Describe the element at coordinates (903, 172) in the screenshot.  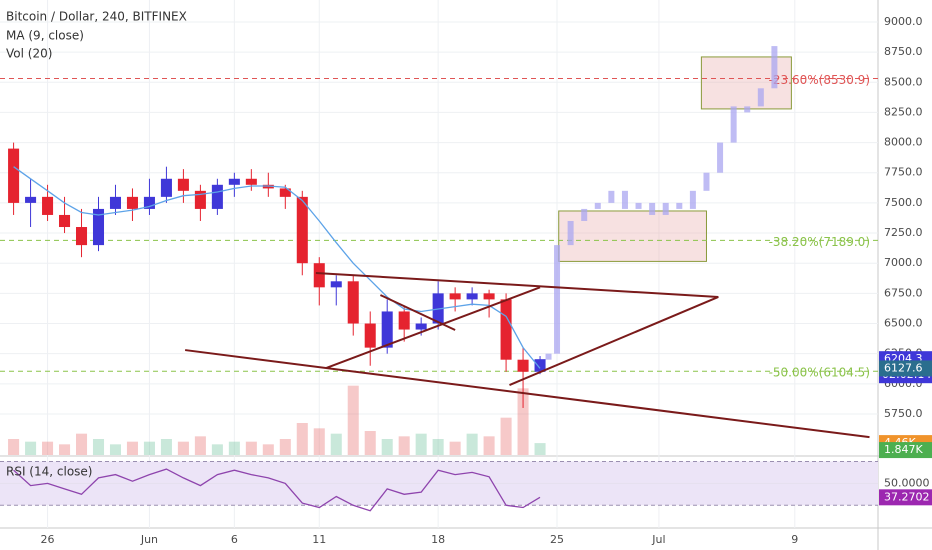
I see `y-tick-label: 7750.0` at that location.